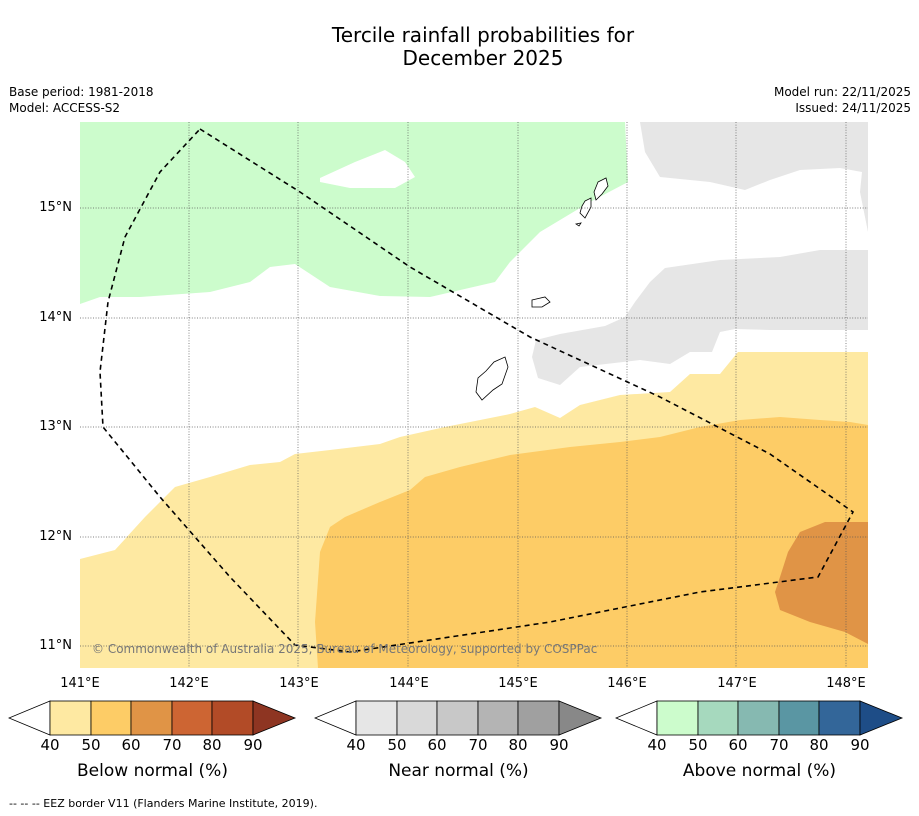 This screenshot has width=919, height=816. I want to click on y-tick-15n: 15°N, so click(55, 207).